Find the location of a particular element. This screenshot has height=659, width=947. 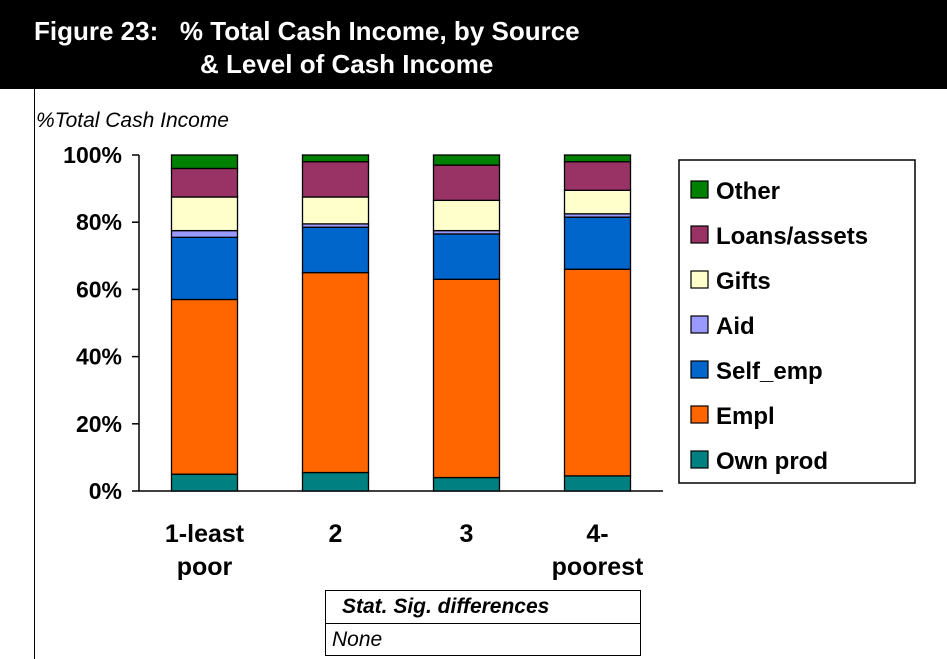

significance-table: Stat. Sig. differences None is located at coordinates (483, 623).